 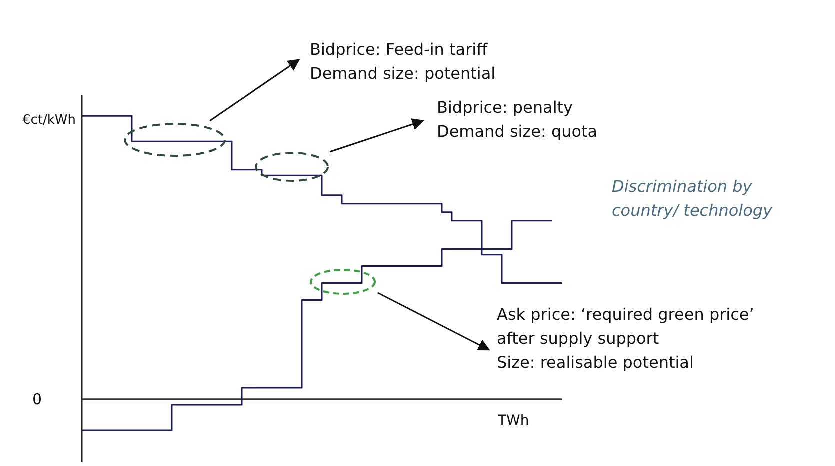 I want to click on text: Bidprice: Feed-in tariff Demand size: potential, so click(x=403, y=61).